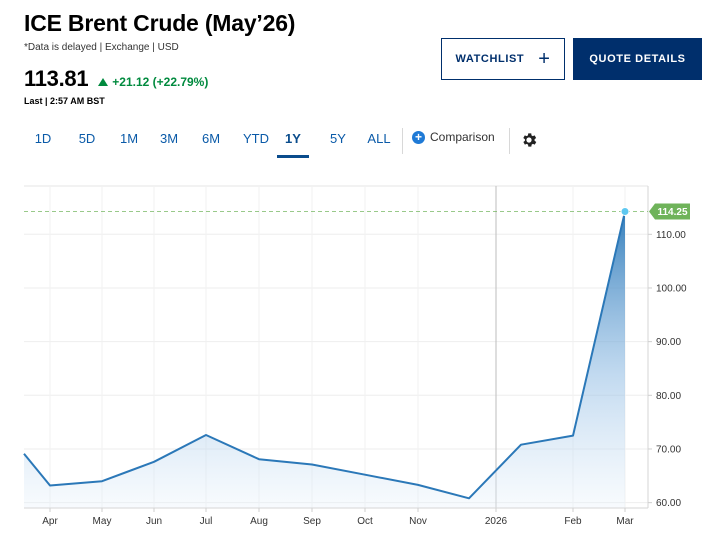 Image resolution: width=716 pixels, height=548 pixels. I want to click on tab-1m: 1M, so click(129, 138).